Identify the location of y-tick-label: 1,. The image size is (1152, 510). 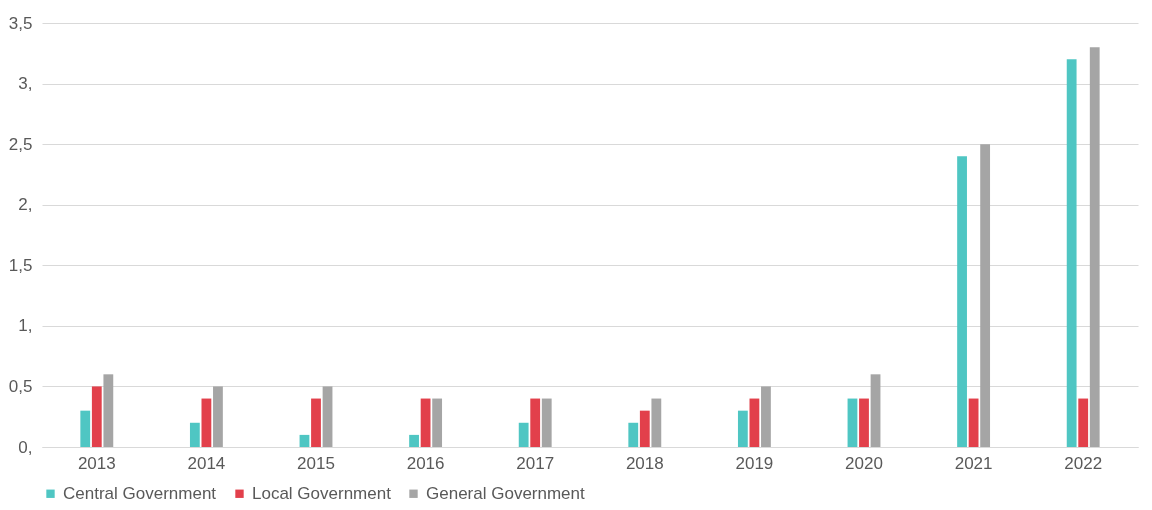
(25, 326).